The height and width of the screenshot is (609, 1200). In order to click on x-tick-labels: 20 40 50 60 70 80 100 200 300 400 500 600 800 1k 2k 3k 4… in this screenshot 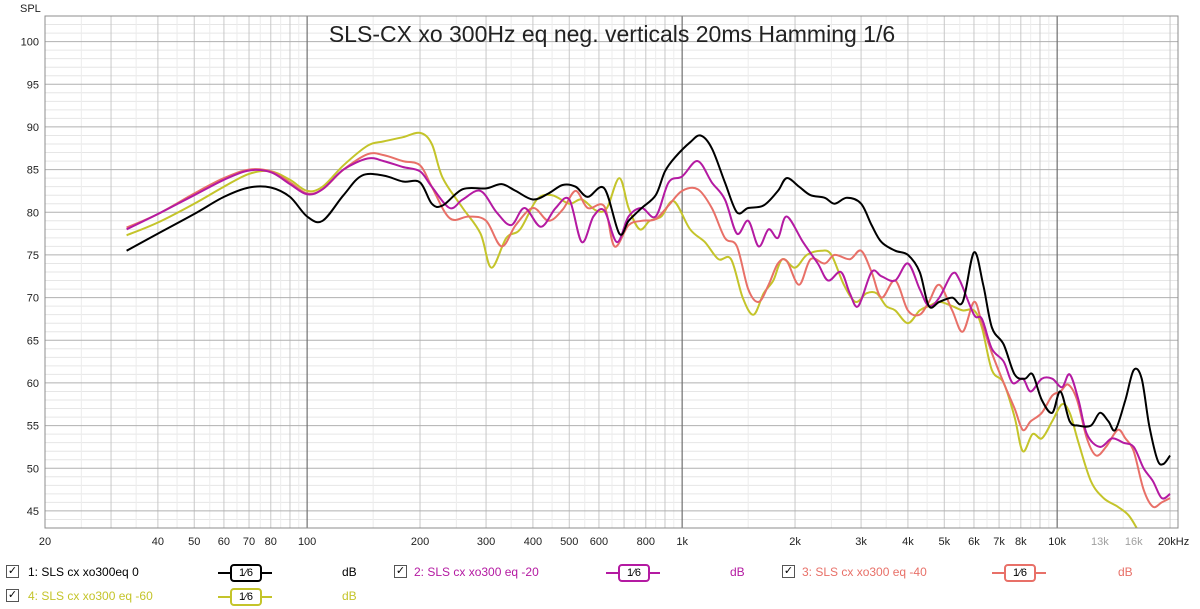, I will do `click(614, 542)`.